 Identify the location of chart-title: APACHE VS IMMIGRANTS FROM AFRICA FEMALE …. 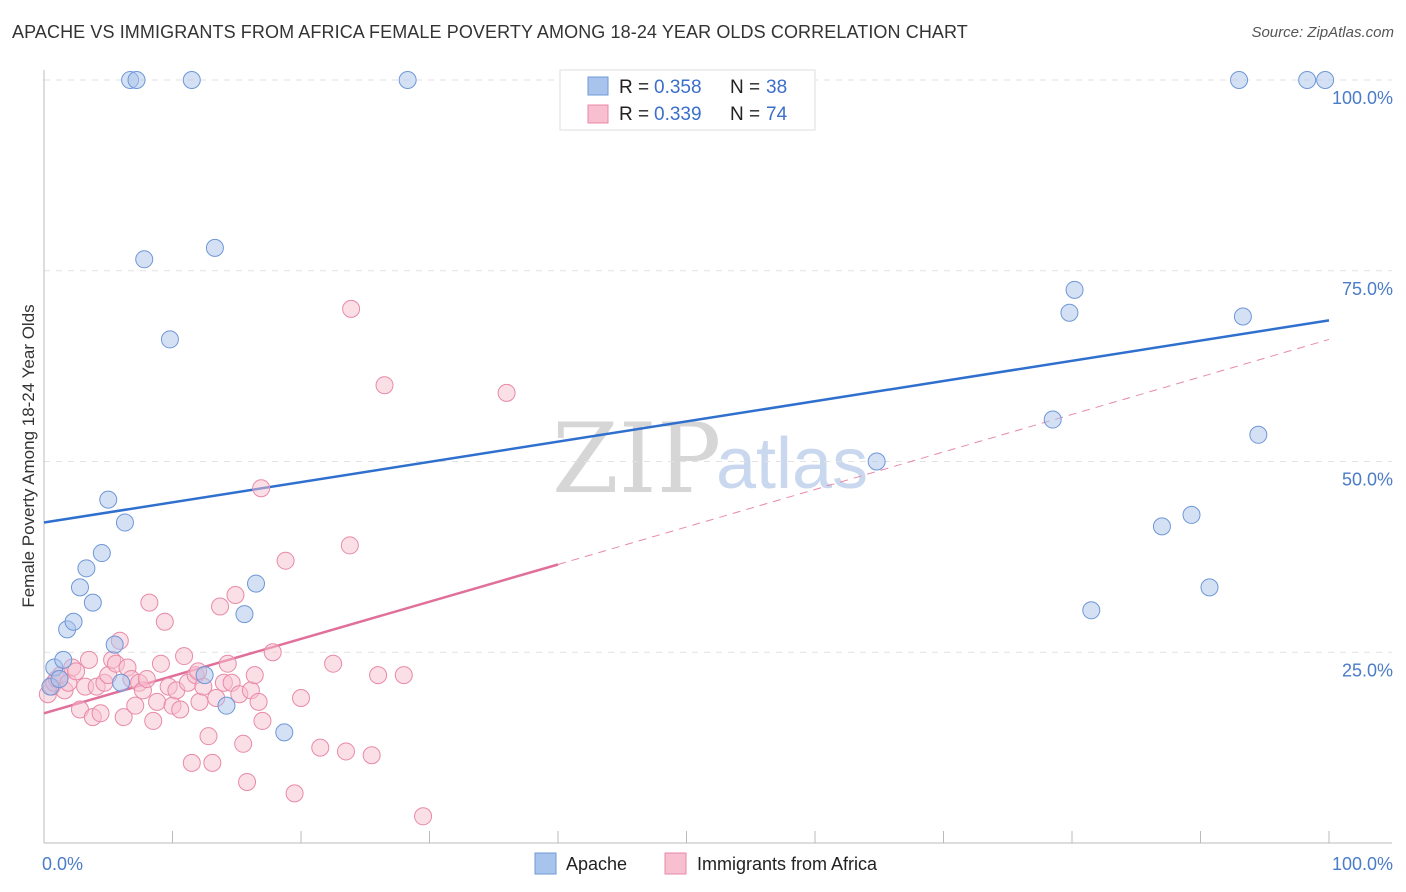
(490, 32).